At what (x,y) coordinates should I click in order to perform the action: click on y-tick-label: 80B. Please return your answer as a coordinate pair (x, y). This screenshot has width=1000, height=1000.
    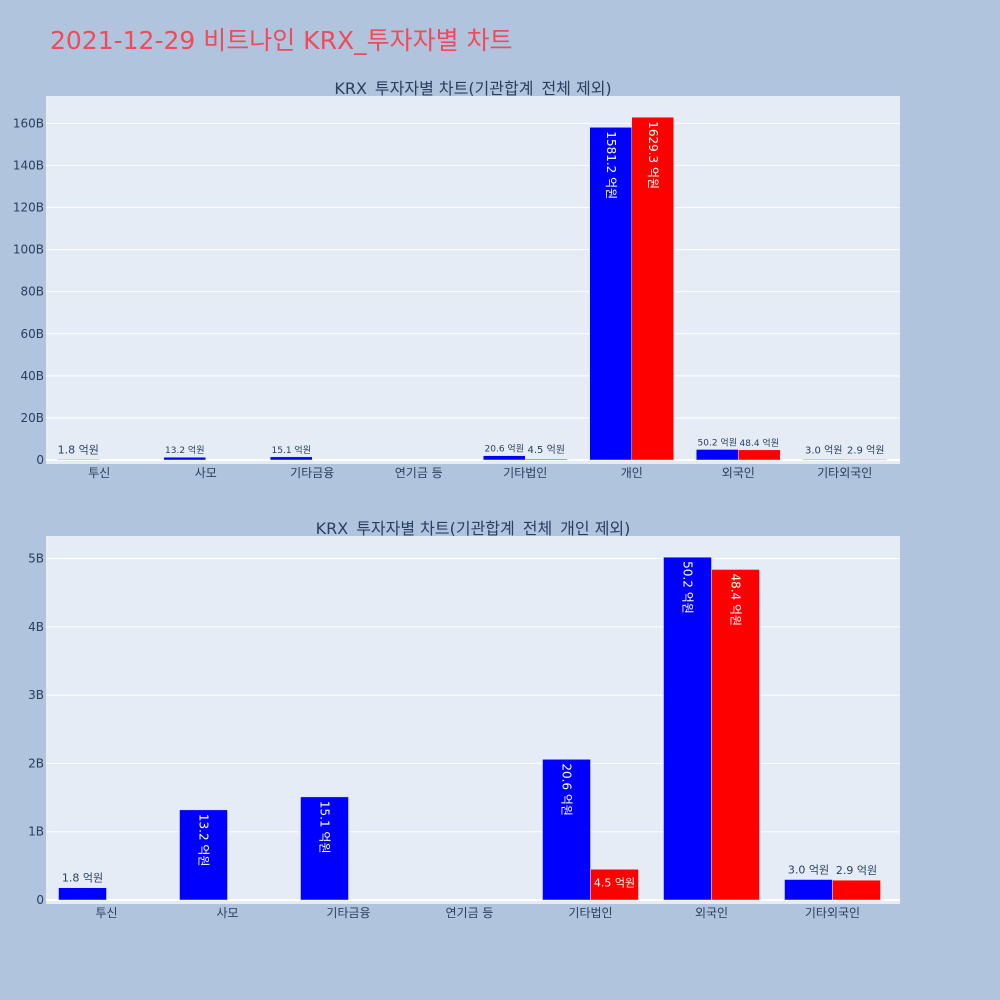
    Looking at the image, I should click on (32, 292).